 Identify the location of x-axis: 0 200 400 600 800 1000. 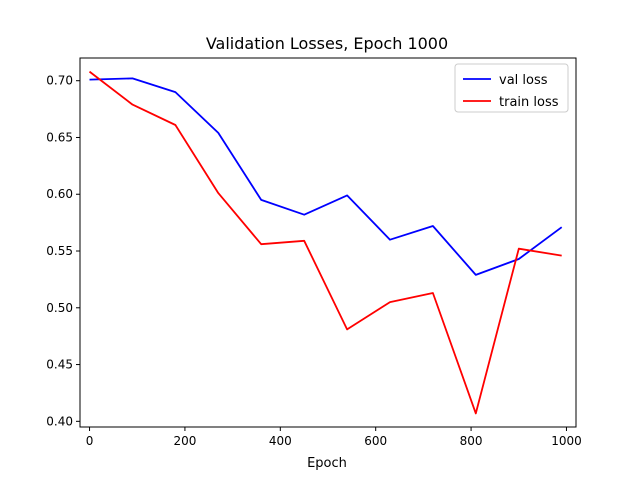
(334, 437).